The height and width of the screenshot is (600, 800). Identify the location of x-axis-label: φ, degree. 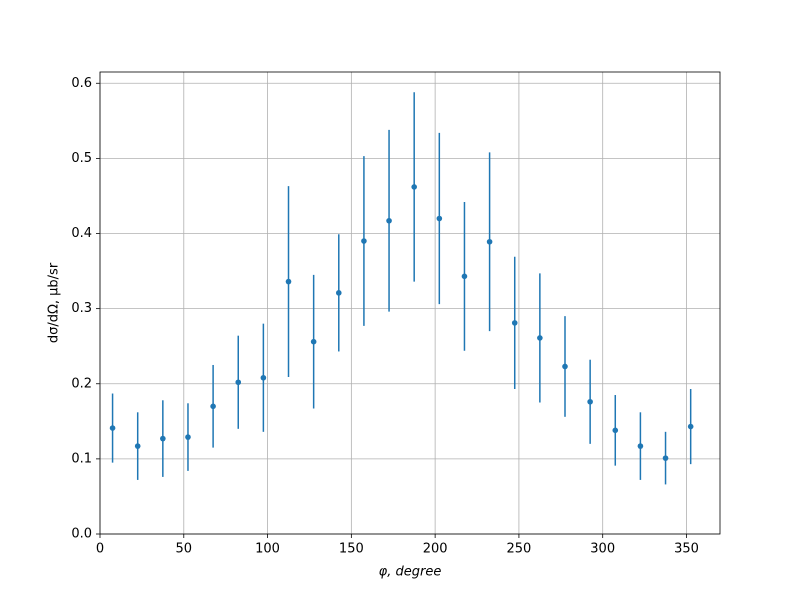
(410, 572).